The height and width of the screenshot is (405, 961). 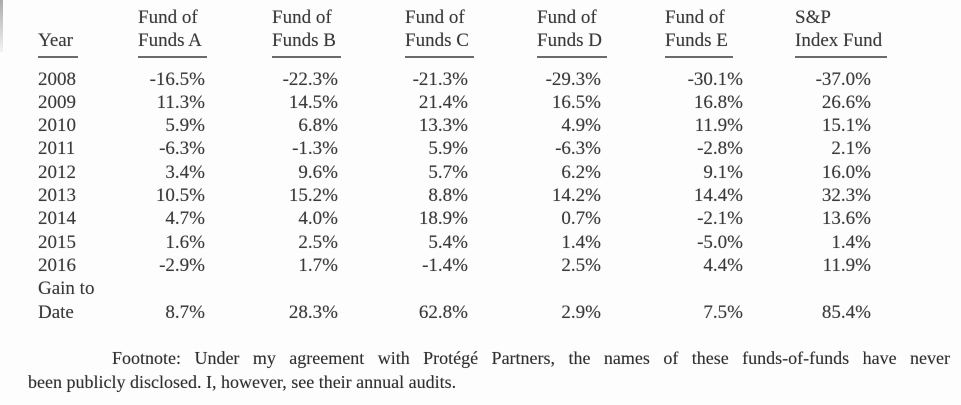 I want to click on header-line-2: Funds C, so click(x=437, y=41).